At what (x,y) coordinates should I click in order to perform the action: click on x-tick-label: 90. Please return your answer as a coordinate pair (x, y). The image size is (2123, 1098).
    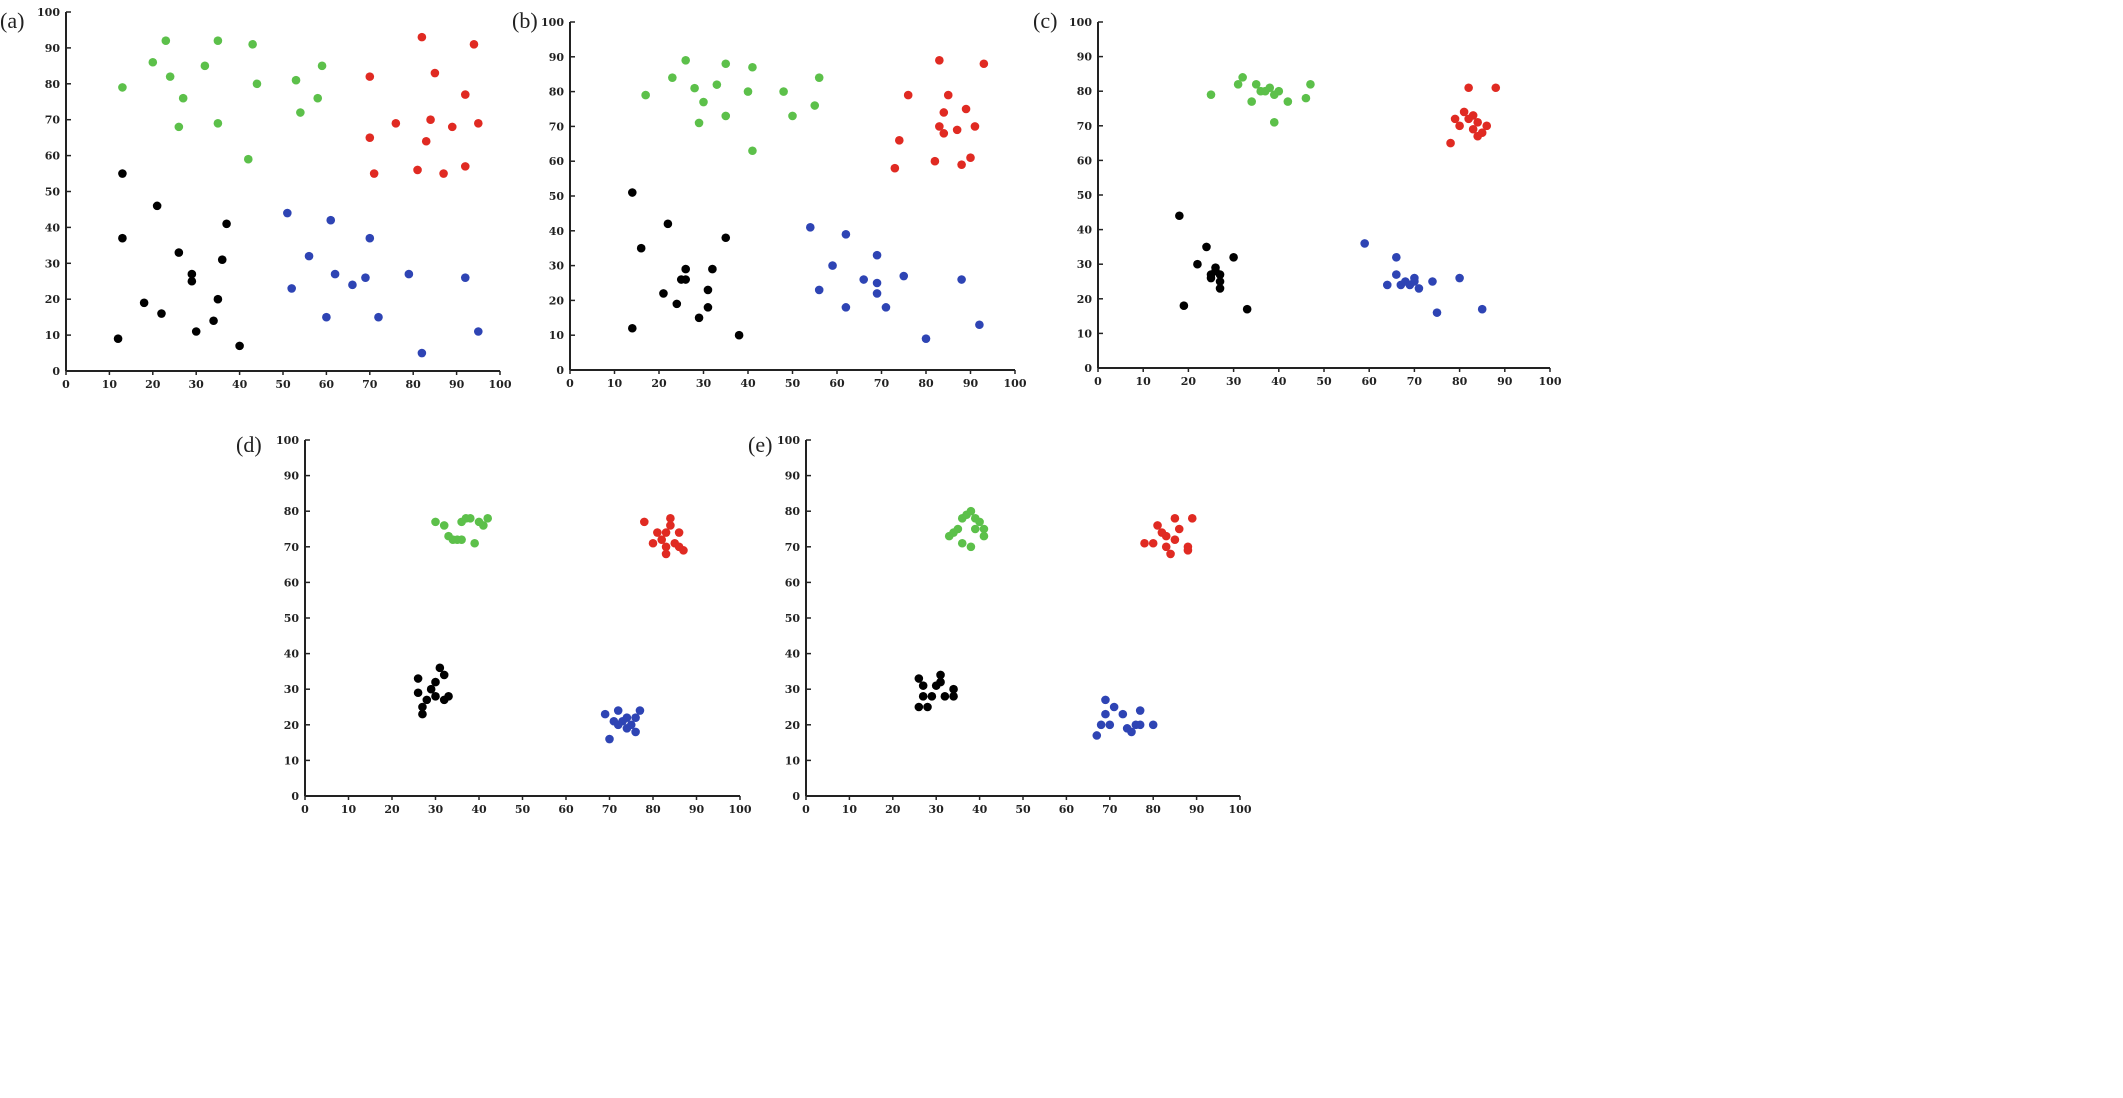
    Looking at the image, I should click on (971, 383).